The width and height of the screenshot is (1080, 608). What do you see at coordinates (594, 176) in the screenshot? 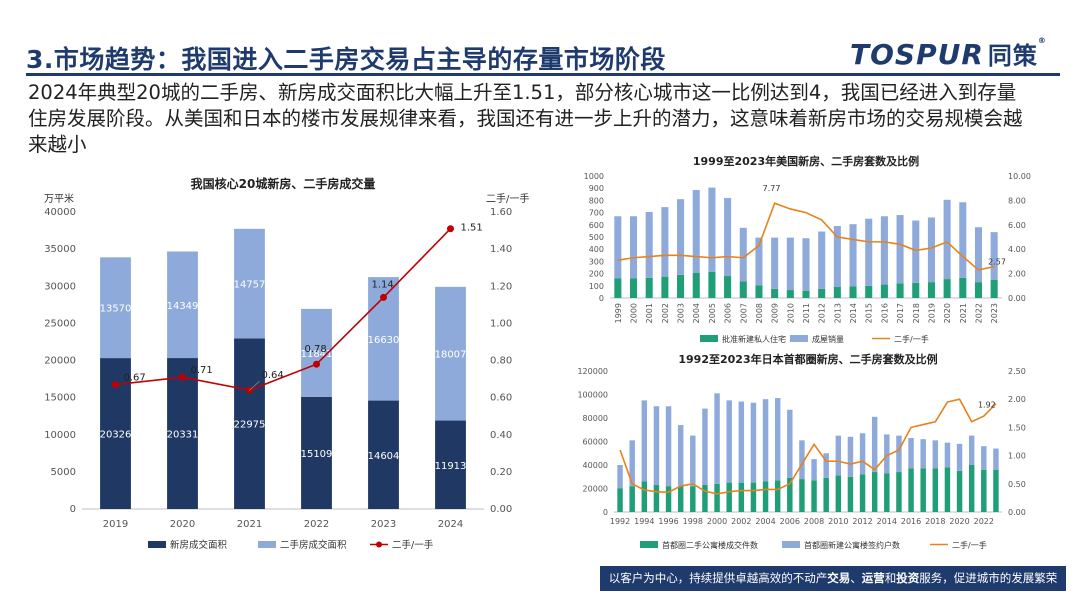
I see `chart2-y-tick-label: 1000` at bounding box center [594, 176].